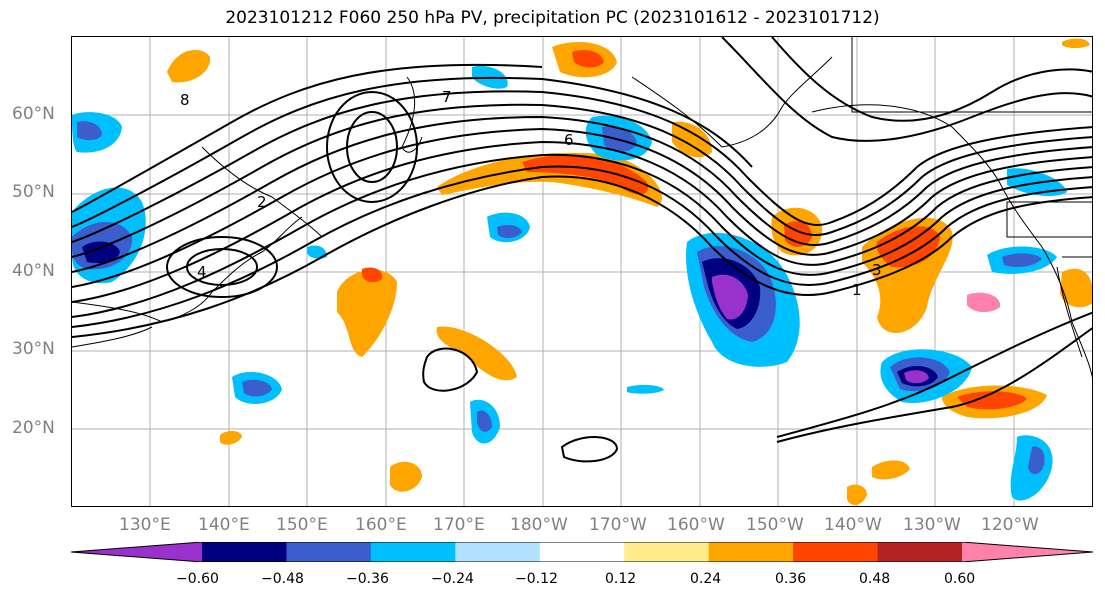  I want to click on contour-label-4: 4, so click(202, 272).